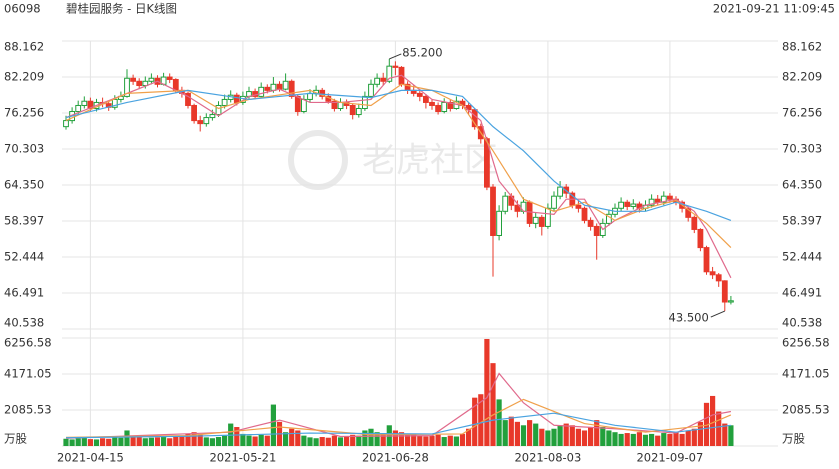  I want to click on y-tick-label-right: 6256.58, so click(806, 343).